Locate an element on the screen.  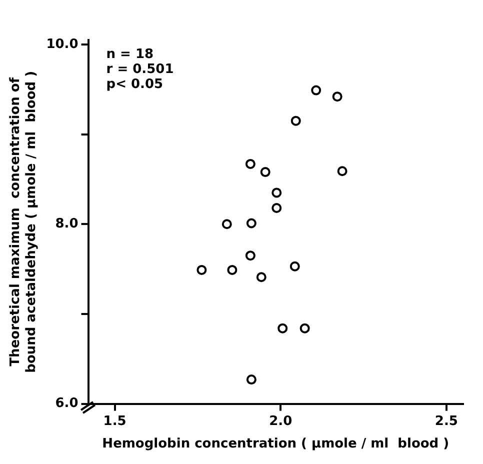
x-tick-label: 2.0 is located at coordinates (280, 421).